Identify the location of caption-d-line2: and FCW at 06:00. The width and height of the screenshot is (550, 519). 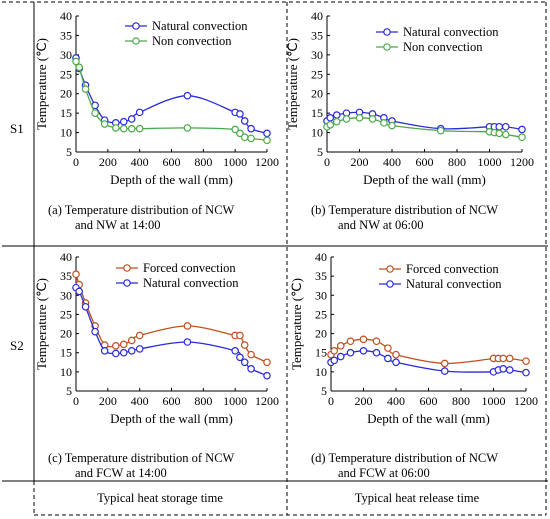
(384, 473).